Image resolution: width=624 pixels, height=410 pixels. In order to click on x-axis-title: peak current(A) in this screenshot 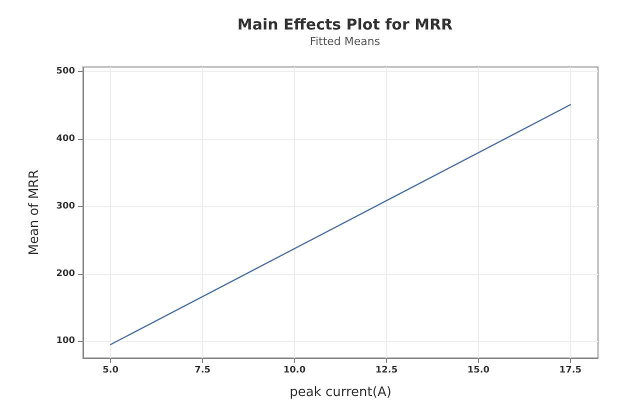, I will do `click(341, 392)`.